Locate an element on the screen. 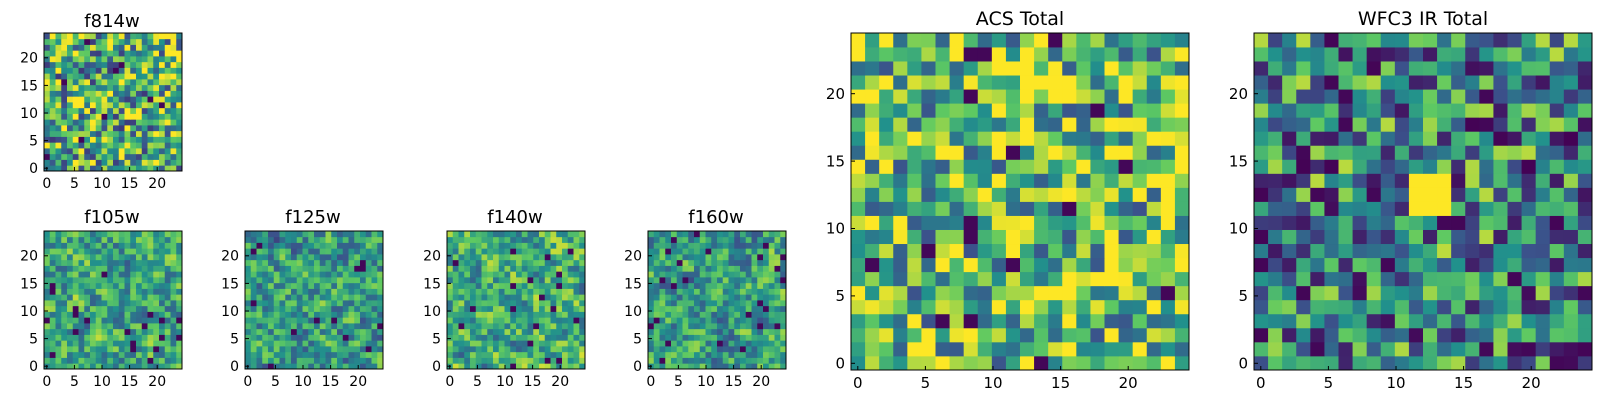 The image size is (1600, 400). x-tick-label: 10 is located at coordinates (706, 382).